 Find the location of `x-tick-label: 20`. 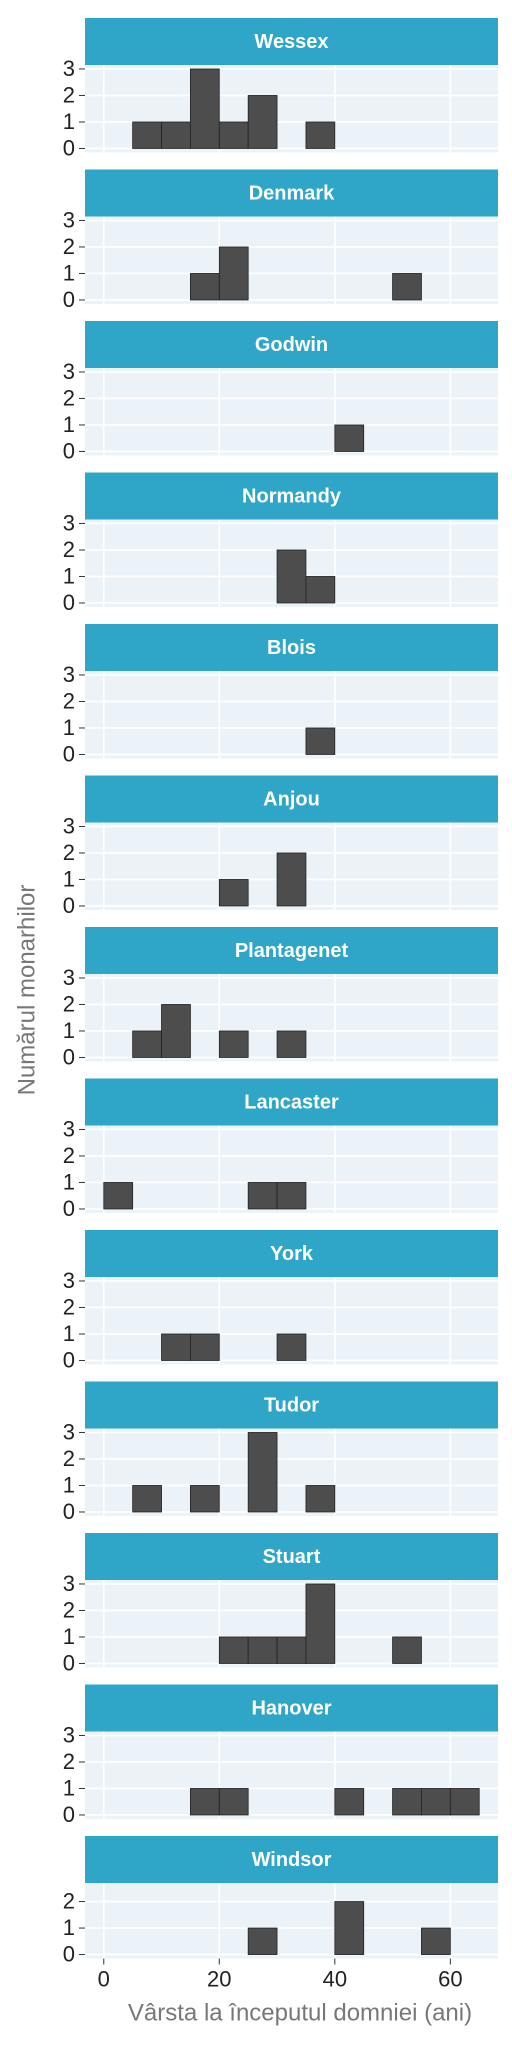

x-tick-label: 20 is located at coordinates (219, 1978).